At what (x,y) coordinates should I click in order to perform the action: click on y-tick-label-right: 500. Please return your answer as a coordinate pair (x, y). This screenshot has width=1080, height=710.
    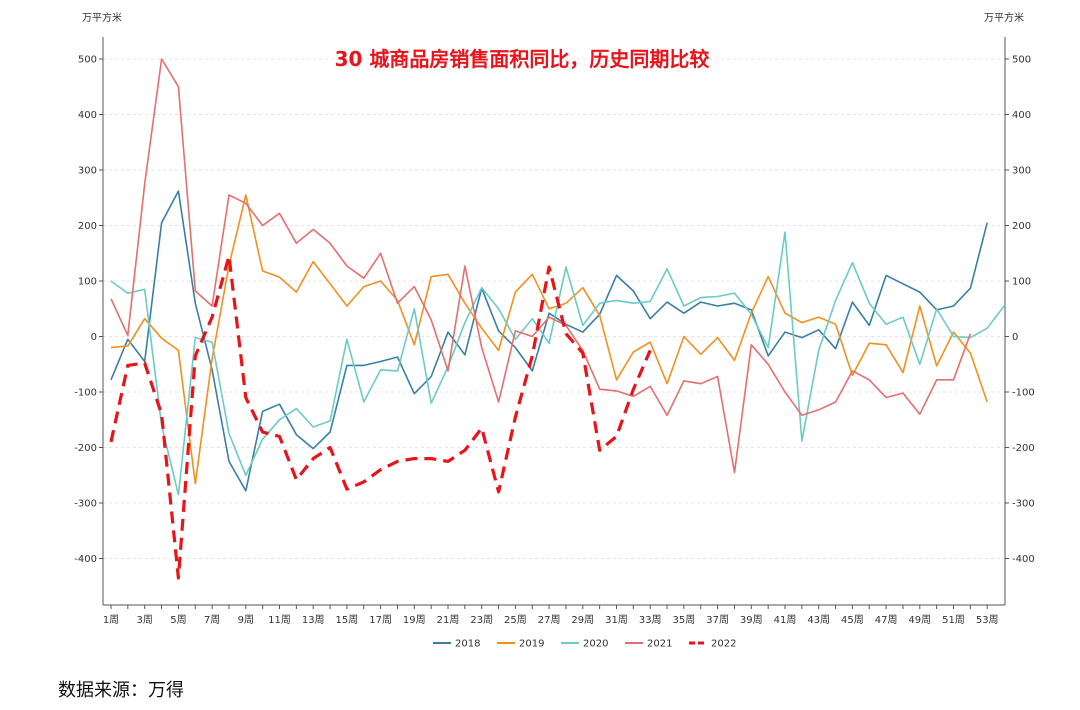
    Looking at the image, I should click on (1021, 60).